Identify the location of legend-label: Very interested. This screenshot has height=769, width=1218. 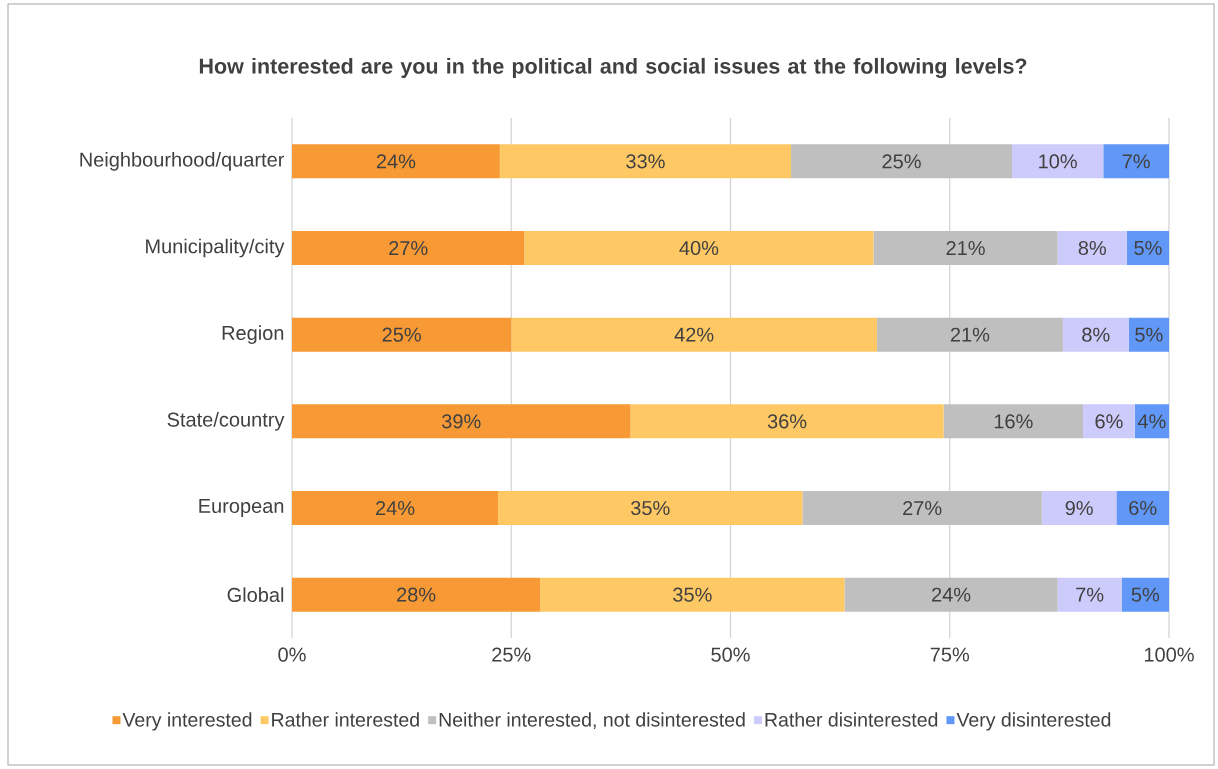
(187, 721).